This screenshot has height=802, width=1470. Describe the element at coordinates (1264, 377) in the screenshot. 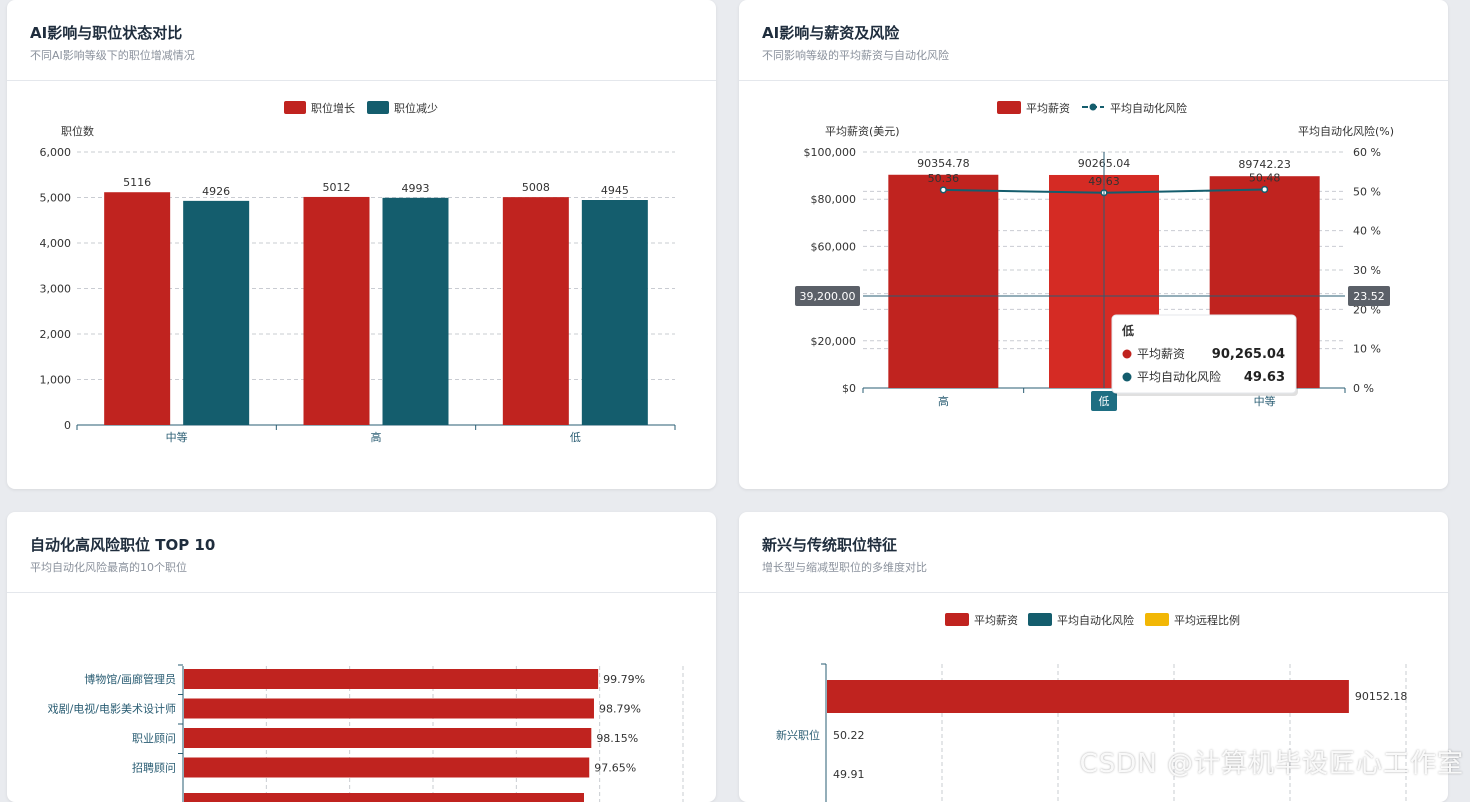

I see `tooltip-row-value: 49.63` at that location.